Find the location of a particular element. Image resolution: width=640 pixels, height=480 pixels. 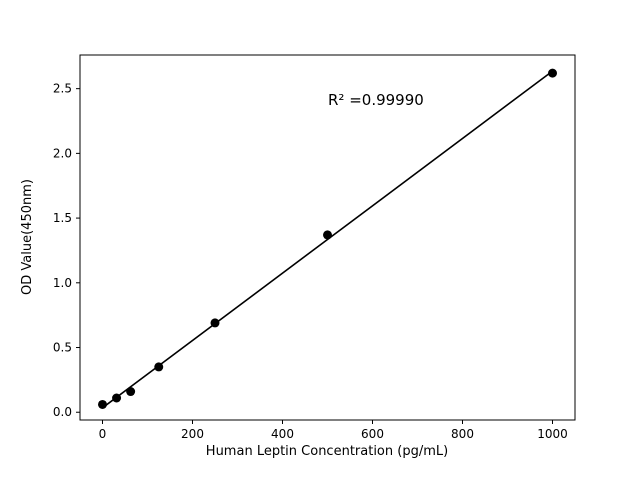

x-tick-label: 800 is located at coordinates (462, 434).